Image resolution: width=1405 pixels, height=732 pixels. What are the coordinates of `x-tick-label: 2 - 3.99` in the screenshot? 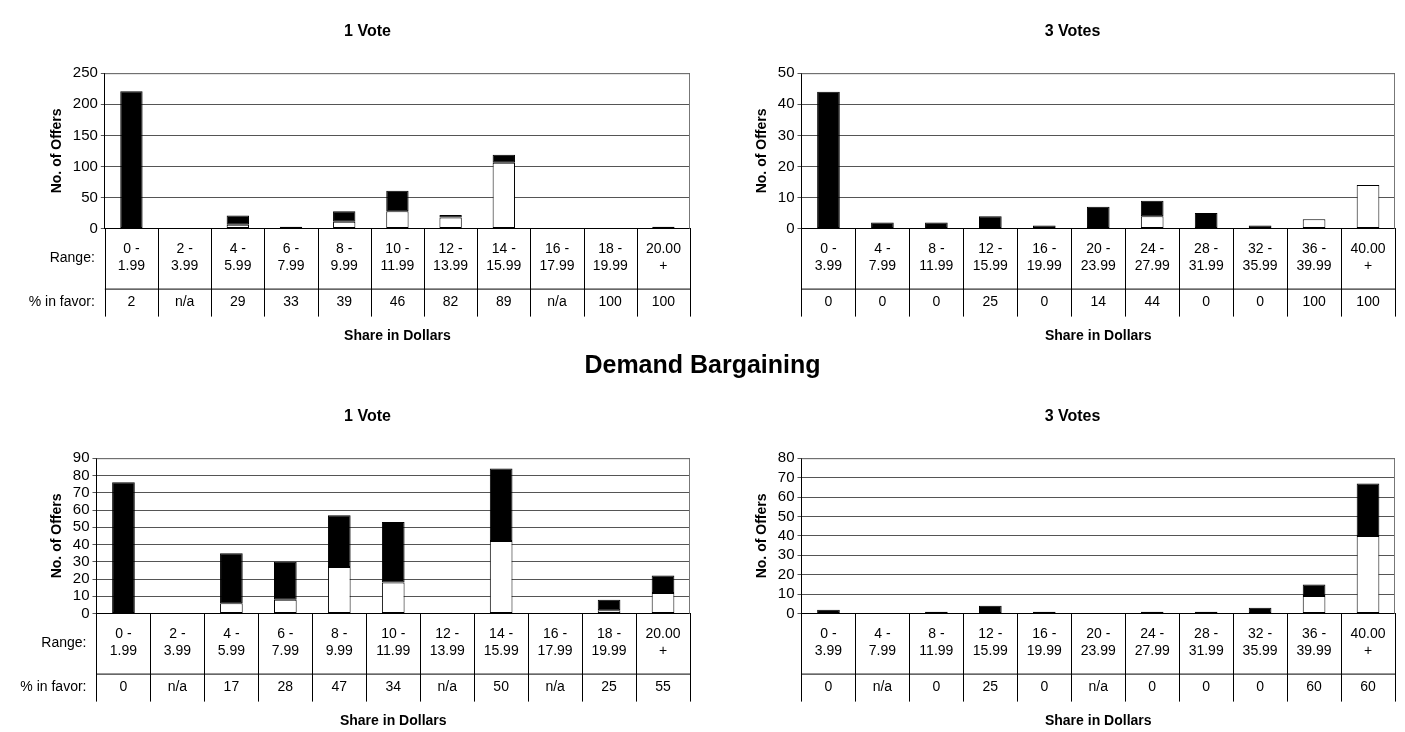 It's located at (177, 641).